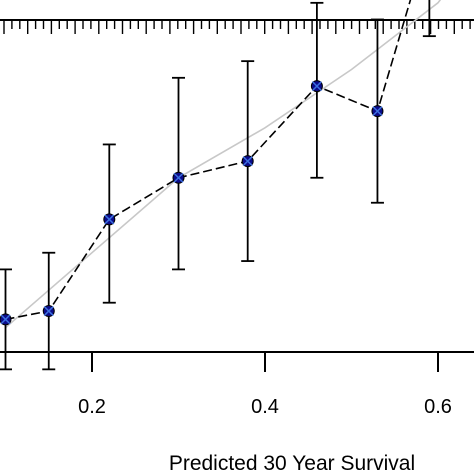 This screenshot has width=474, height=474. I want to click on x-tick-label: 0.2, so click(92, 407).